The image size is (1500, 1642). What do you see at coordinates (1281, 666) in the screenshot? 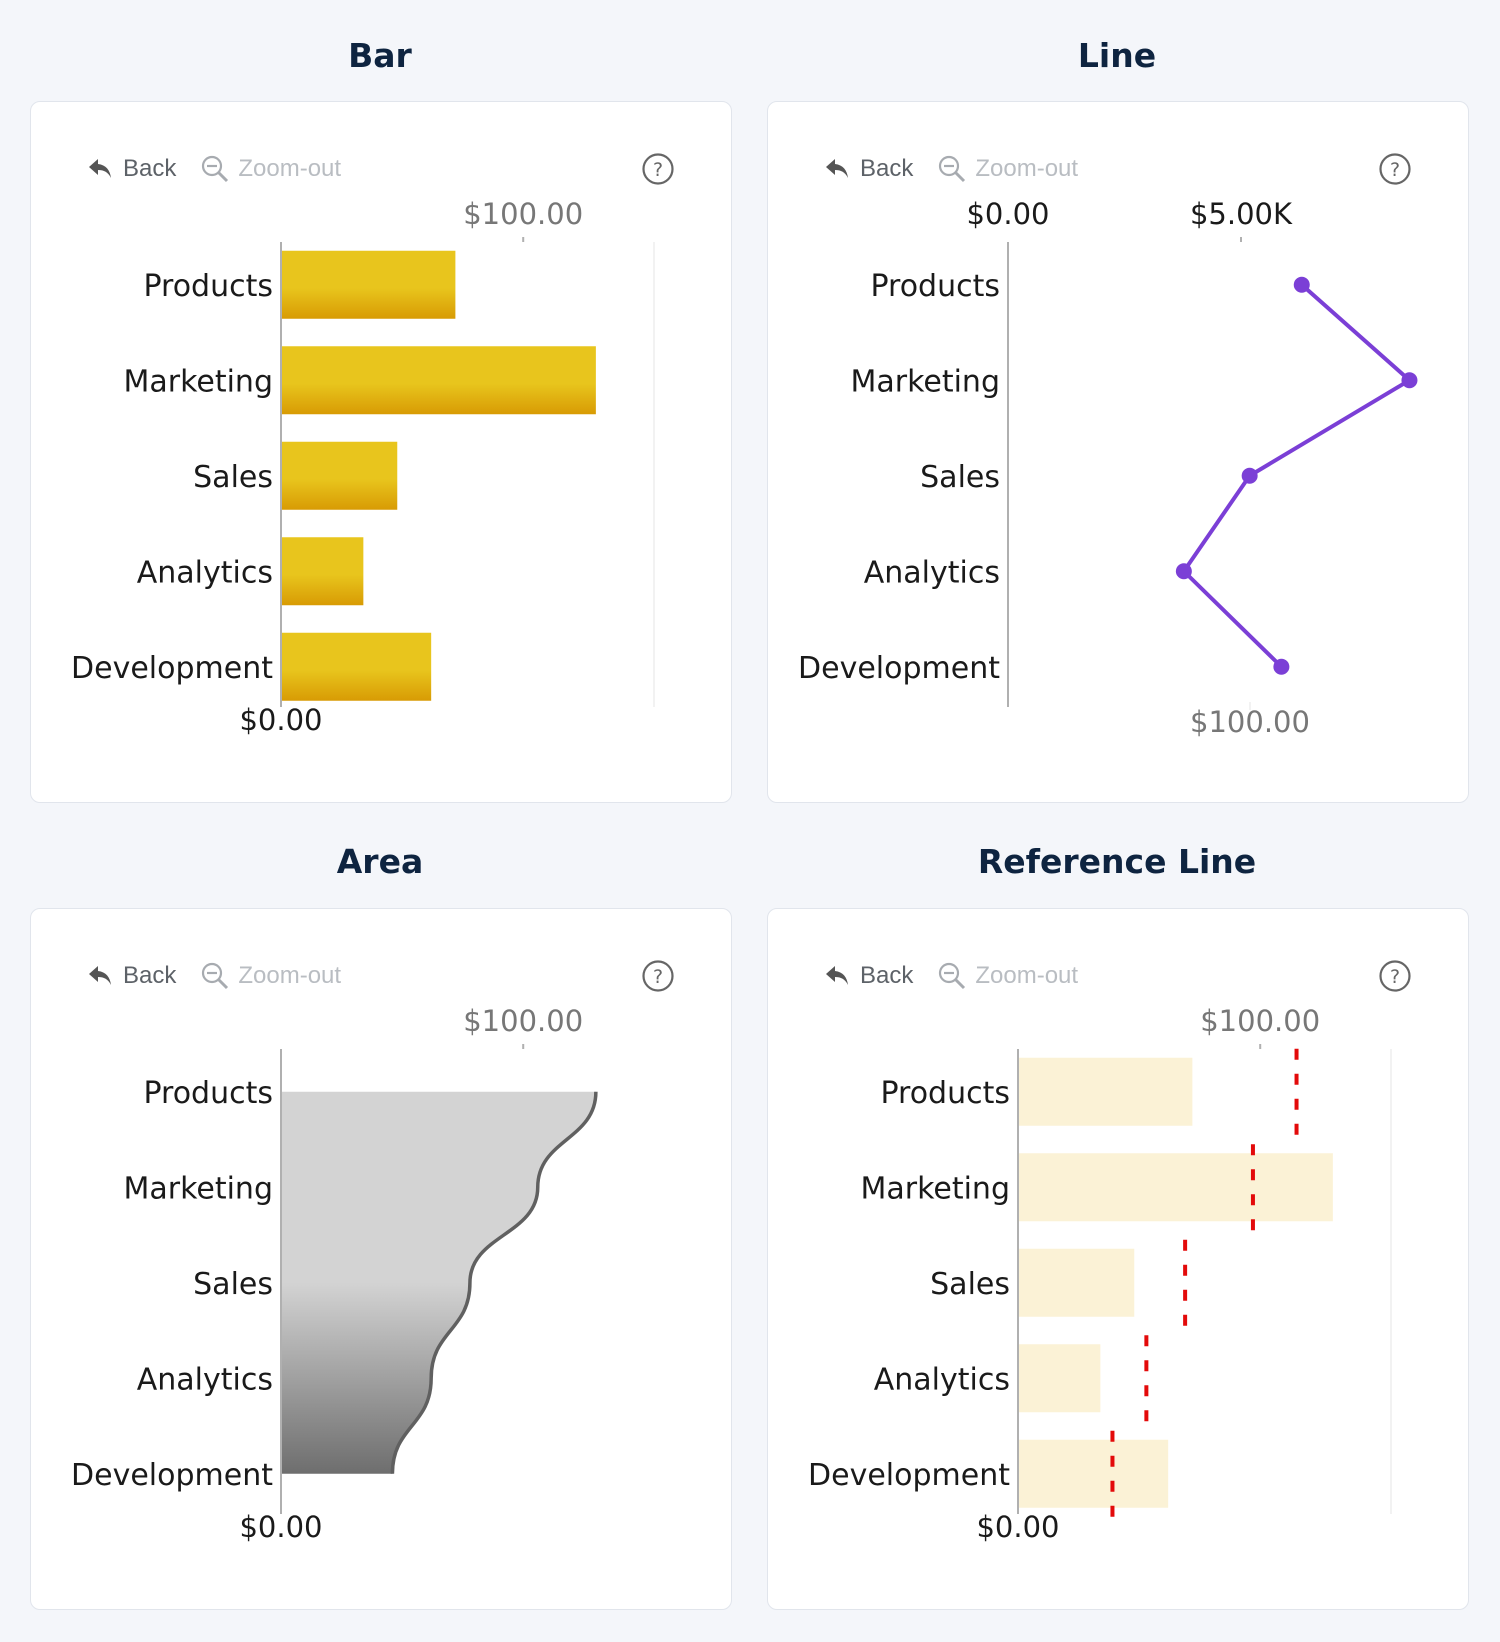
I see `point-development` at bounding box center [1281, 666].